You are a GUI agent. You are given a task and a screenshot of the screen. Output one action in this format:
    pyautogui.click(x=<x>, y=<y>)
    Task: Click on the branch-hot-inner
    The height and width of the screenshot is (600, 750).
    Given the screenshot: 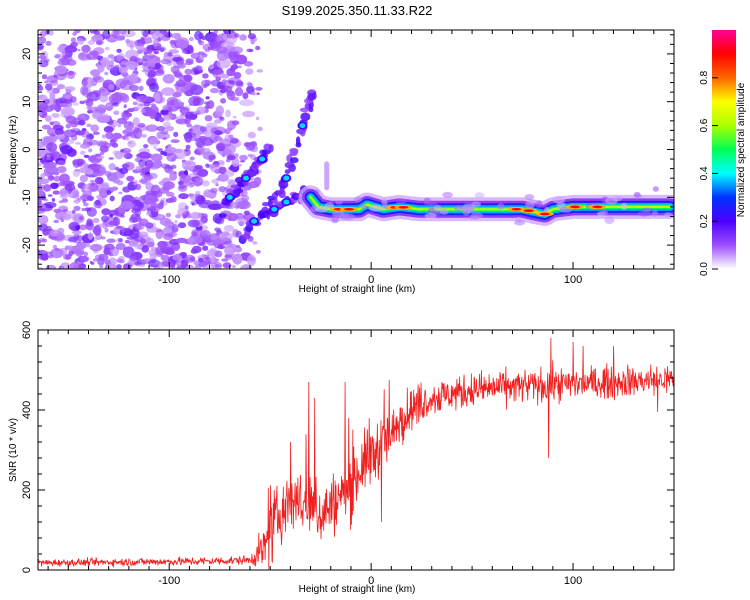 What is the action you would take?
    pyautogui.click(x=254, y=221)
    